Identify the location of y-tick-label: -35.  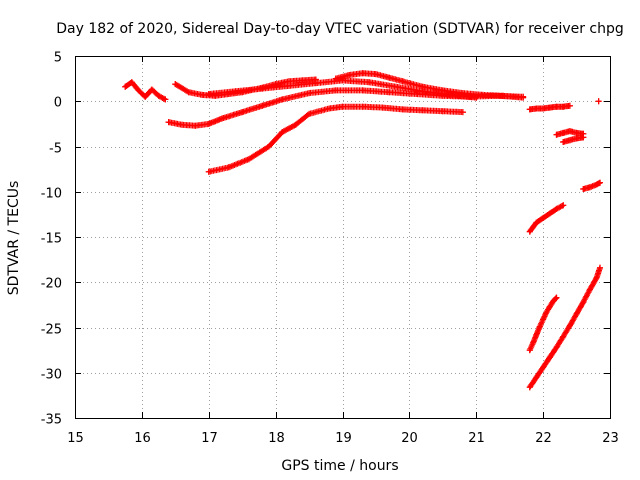
(51, 420).